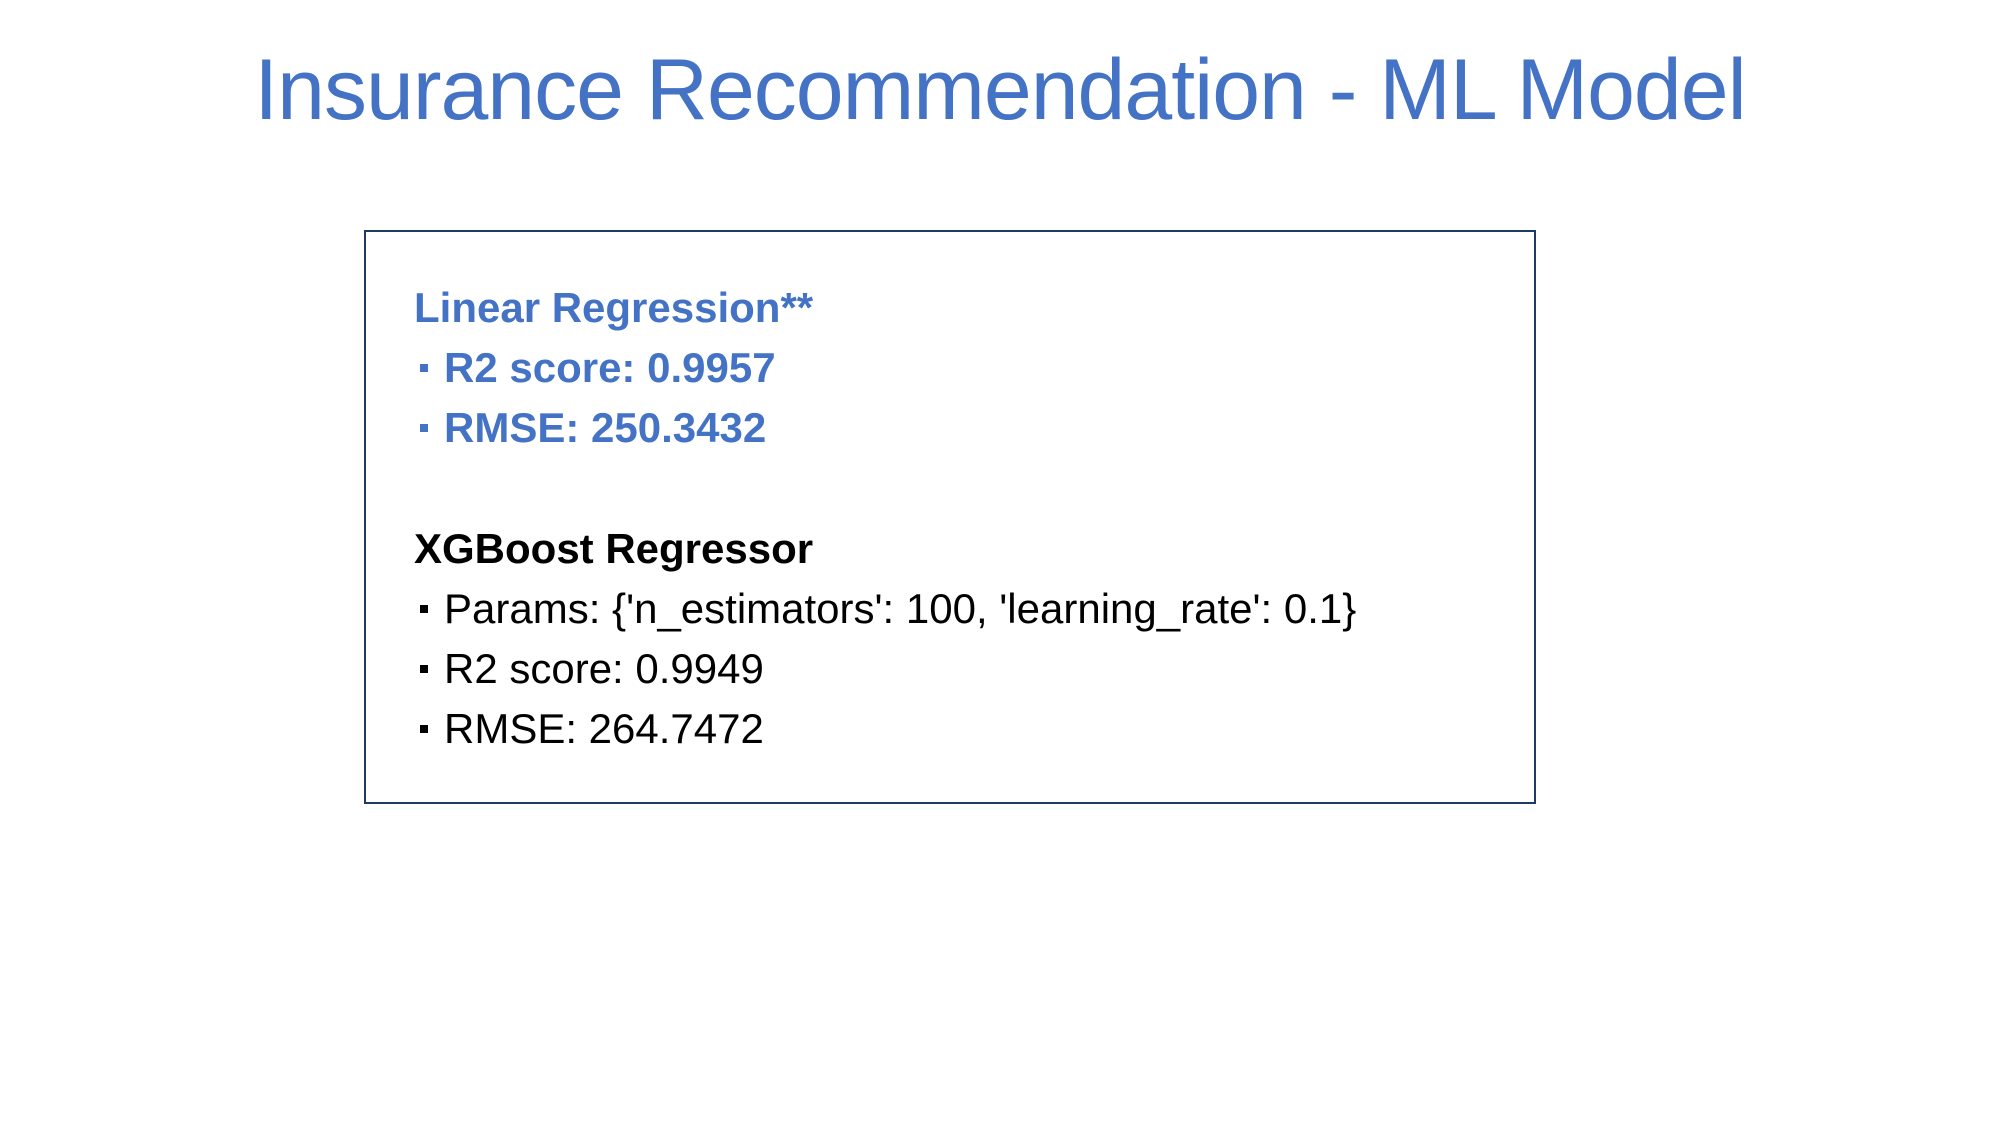 The image size is (2000, 1125). What do you see at coordinates (1000, 90) in the screenshot?
I see `slide-title: Insurance Recommendation - ML Model` at bounding box center [1000, 90].